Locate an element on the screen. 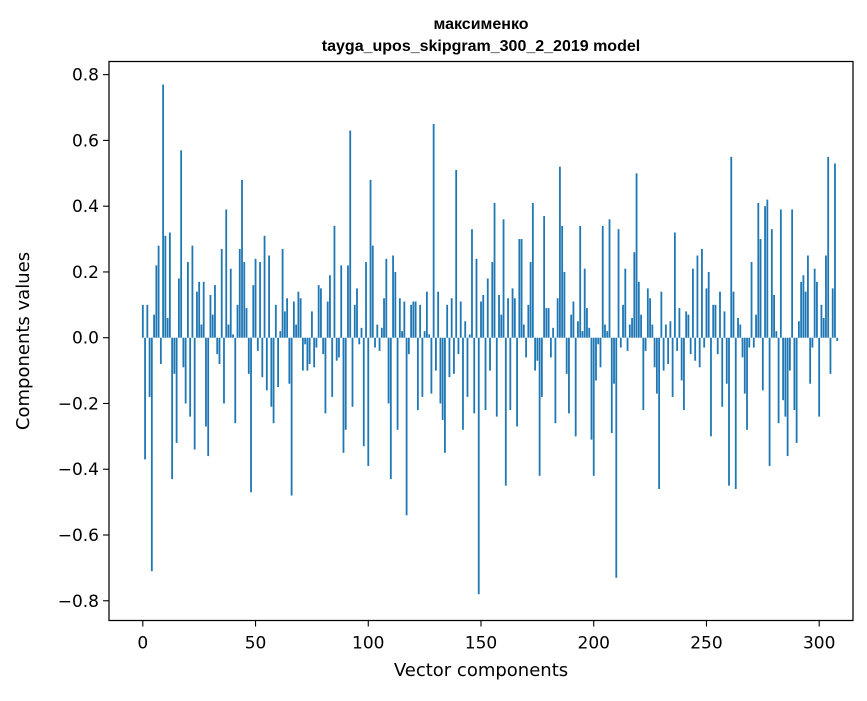  x-tick-label-1: 50 is located at coordinates (256, 644).